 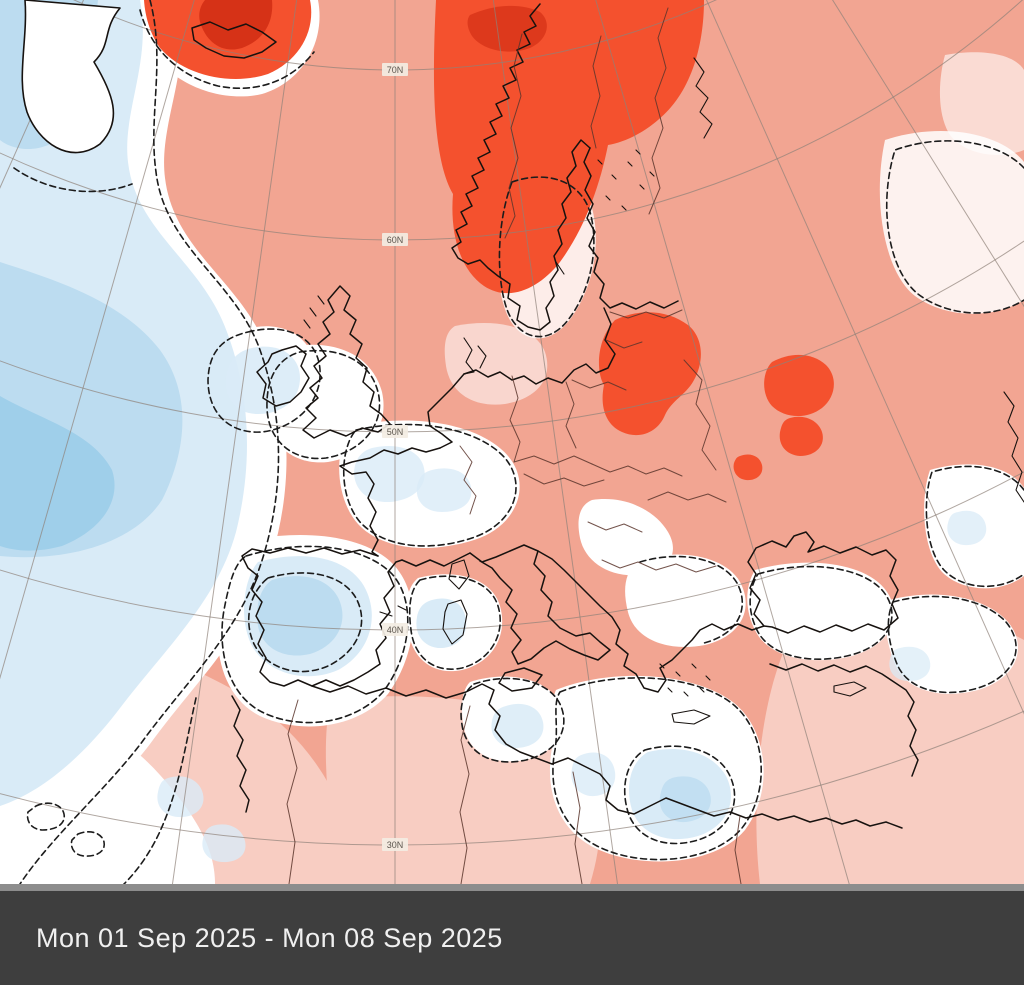 I want to click on morocco-atlantic-coast, so click(x=240, y=754).